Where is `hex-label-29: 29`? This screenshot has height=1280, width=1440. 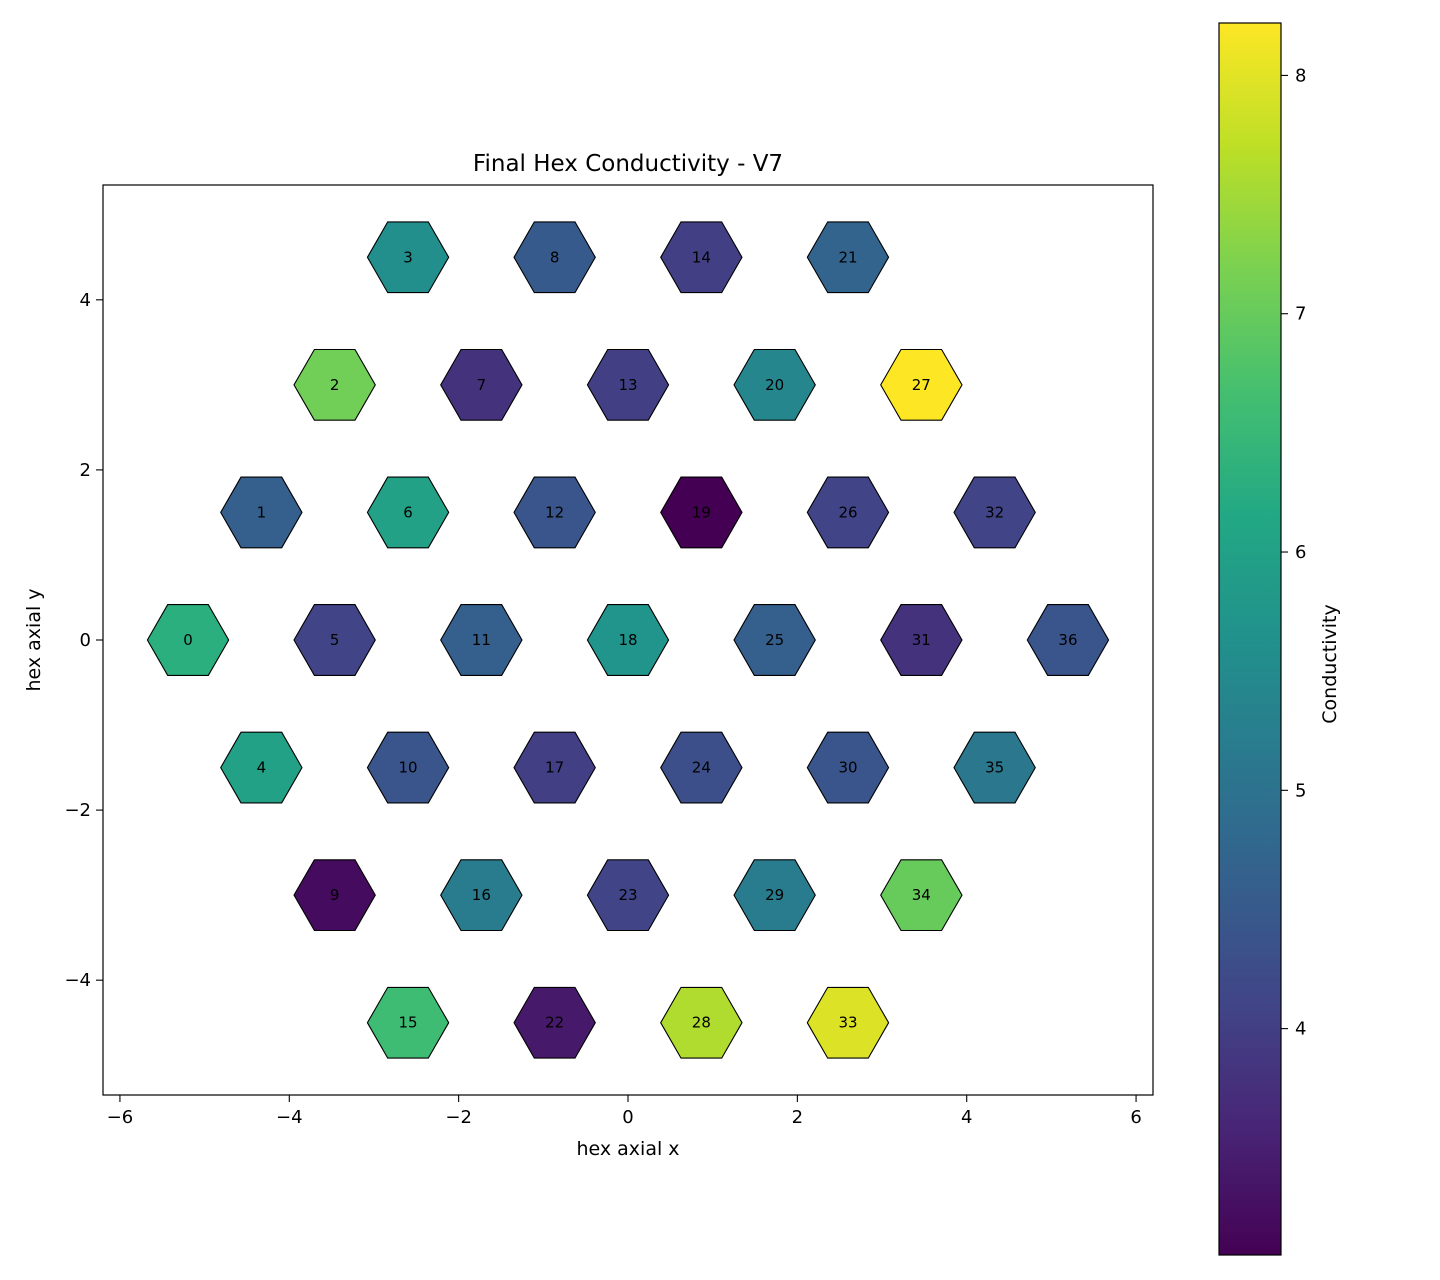
hex-label-29: 29 is located at coordinates (774, 895).